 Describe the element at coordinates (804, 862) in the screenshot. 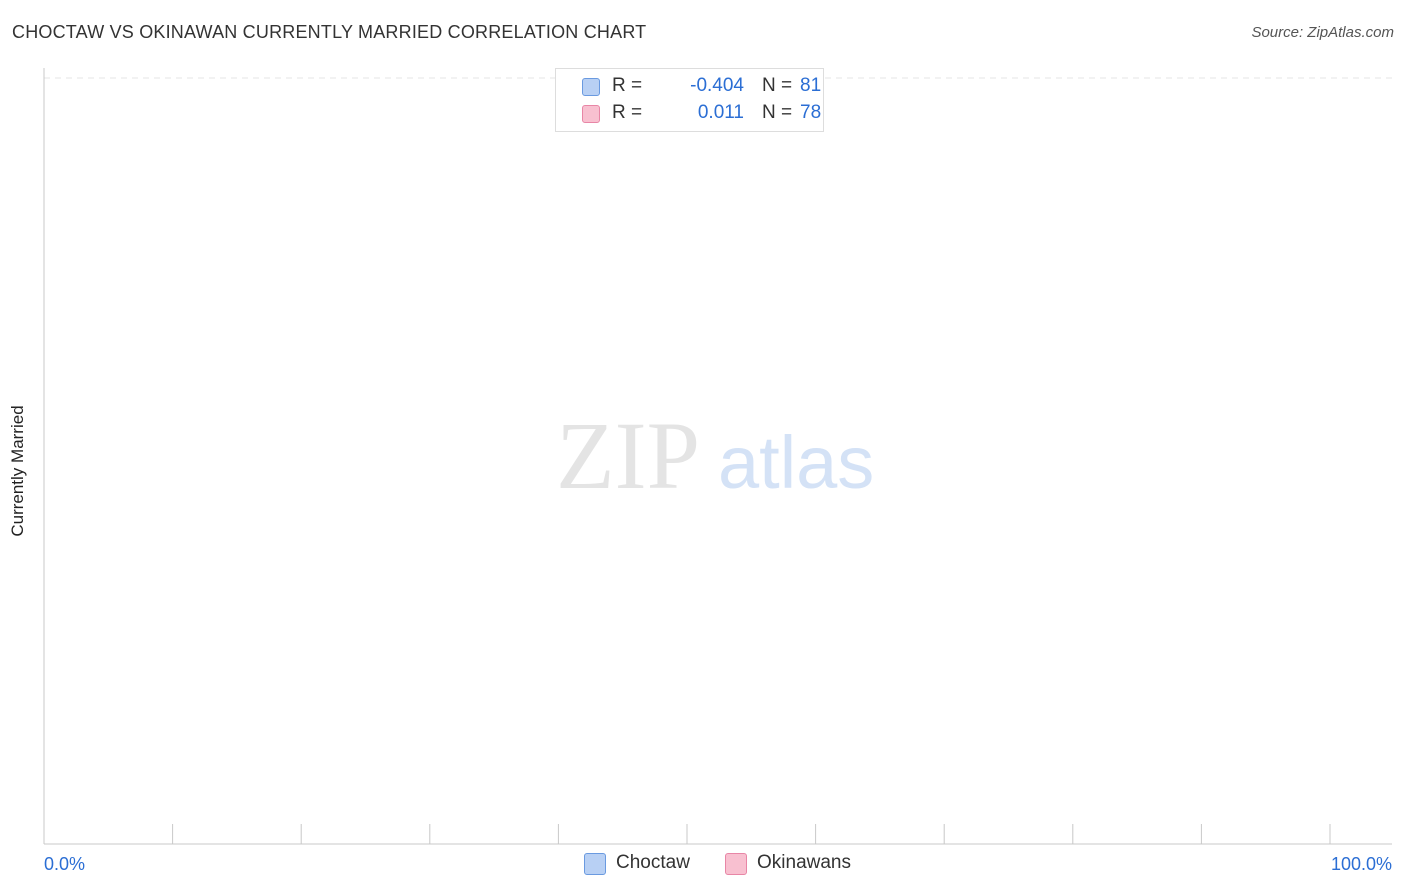

I see `okinawans-legend-label: Okinawans` at that location.